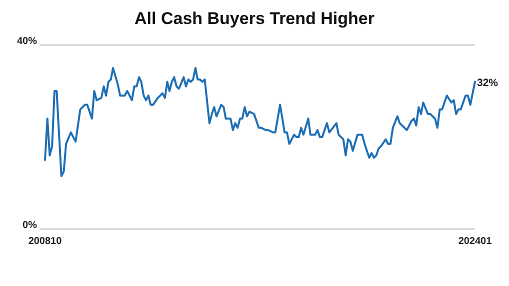 This screenshot has width=509, height=286. I want to click on x-tick-label: 202401, so click(475, 241).